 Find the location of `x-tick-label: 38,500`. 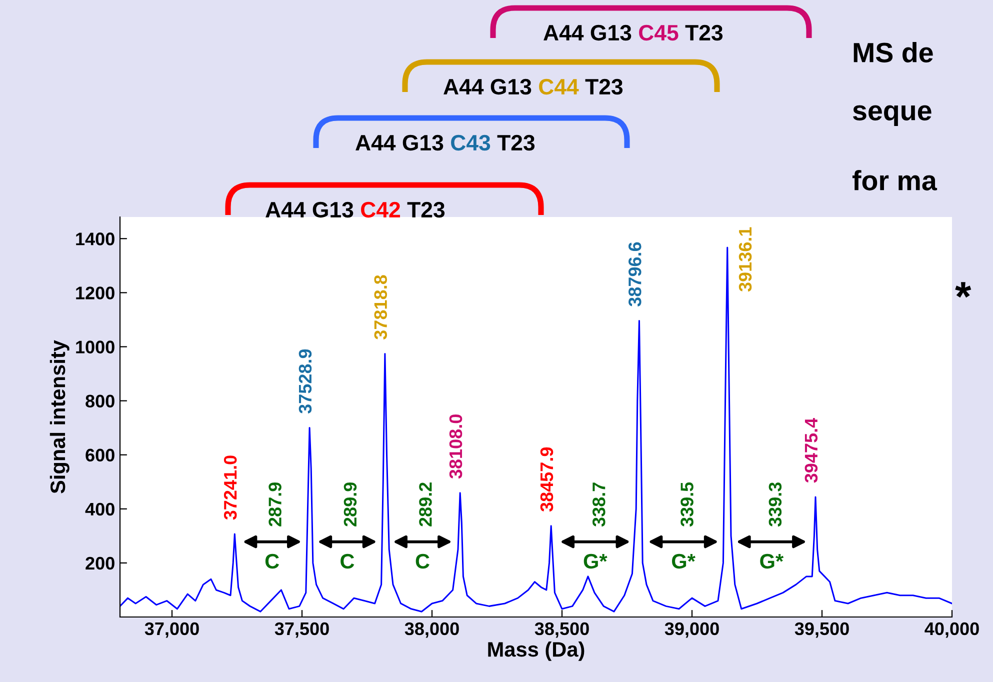

x-tick-label: 38,500 is located at coordinates (561, 630).